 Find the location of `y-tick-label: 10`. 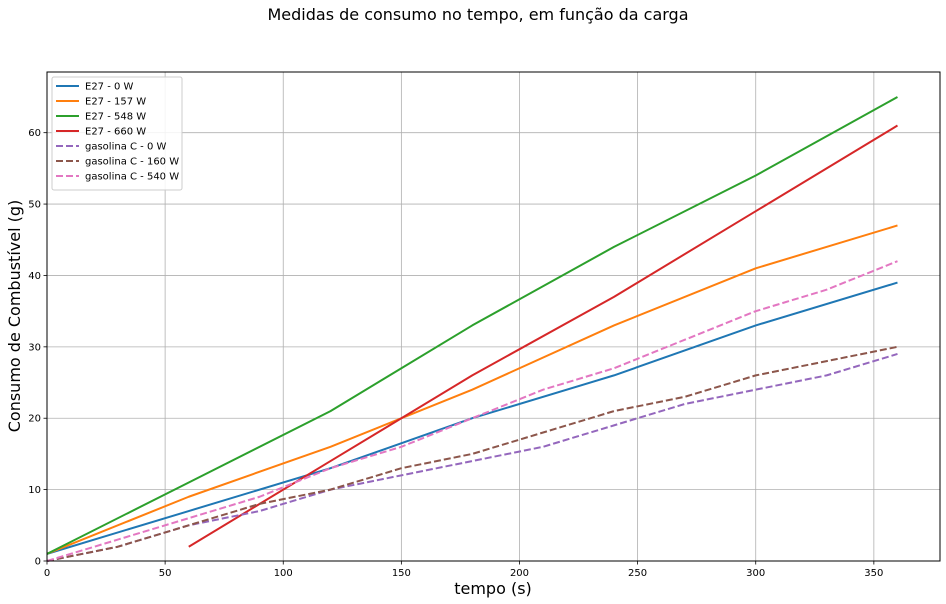

y-tick-label: 10 is located at coordinates (34, 490).